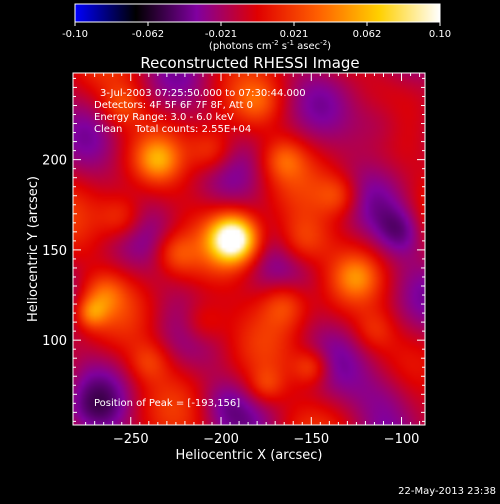 This screenshot has height=504, width=500. What do you see at coordinates (249, 455) in the screenshot?
I see `x-axis-label: Heliocentric X (arcsec)` at bounding box center [249, 455].